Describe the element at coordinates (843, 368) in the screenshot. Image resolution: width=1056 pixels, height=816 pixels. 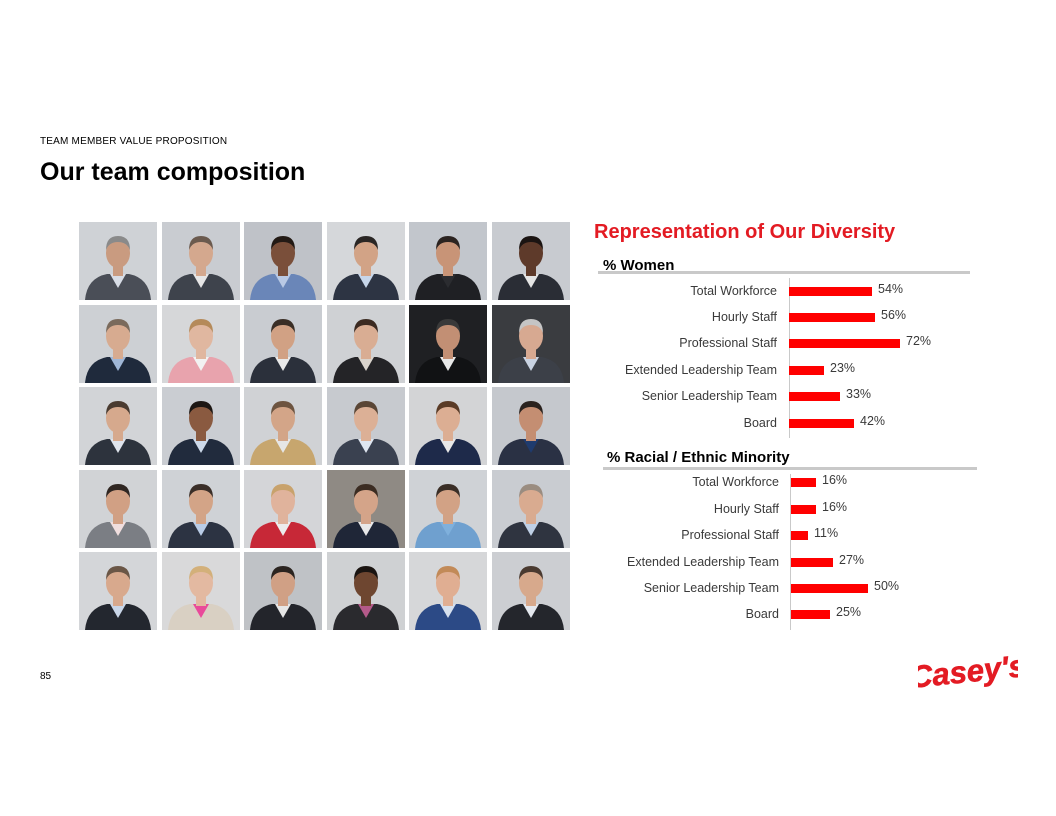
I see `value-label: 23%` at that location.